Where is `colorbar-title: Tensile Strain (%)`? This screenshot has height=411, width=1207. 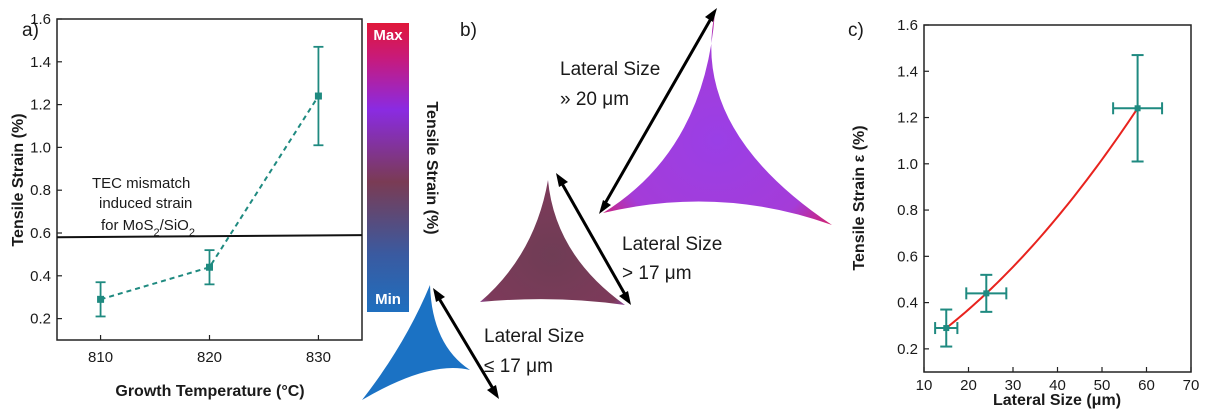
colorbar-title: Tensile Strain (%) is located at coordinates (431, 167).